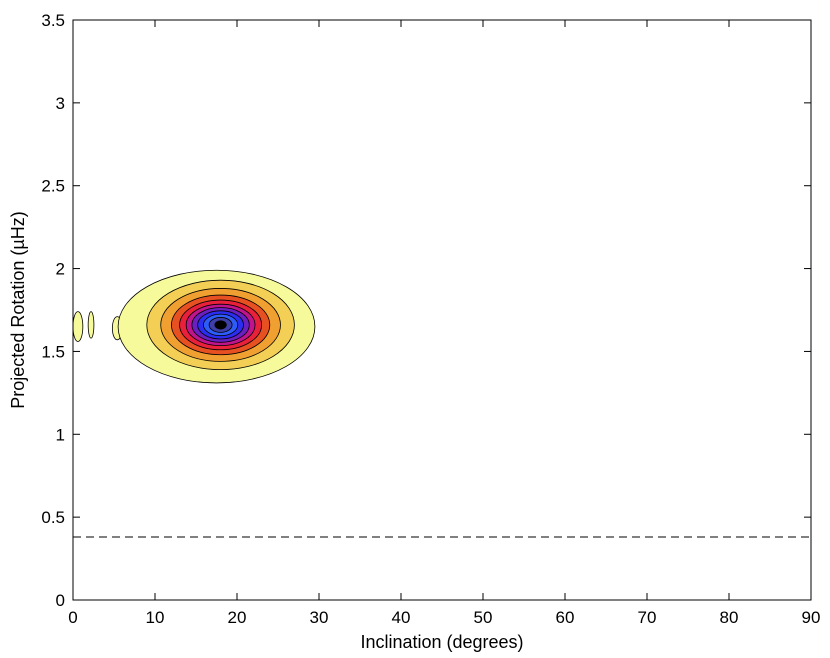 This screenshot has width=830, height=658. Describe the element at coordinates (60, 103) in the screenshot. I see `y-tick-label: 3` at that location.